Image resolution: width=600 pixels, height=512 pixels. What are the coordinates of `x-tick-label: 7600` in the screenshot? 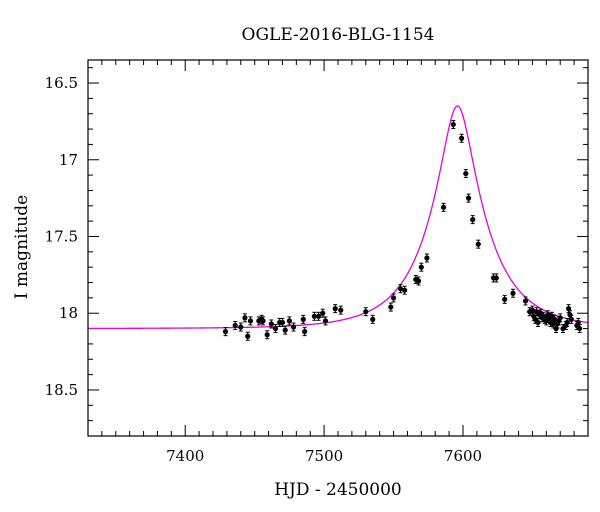 It's located at (463, 456).